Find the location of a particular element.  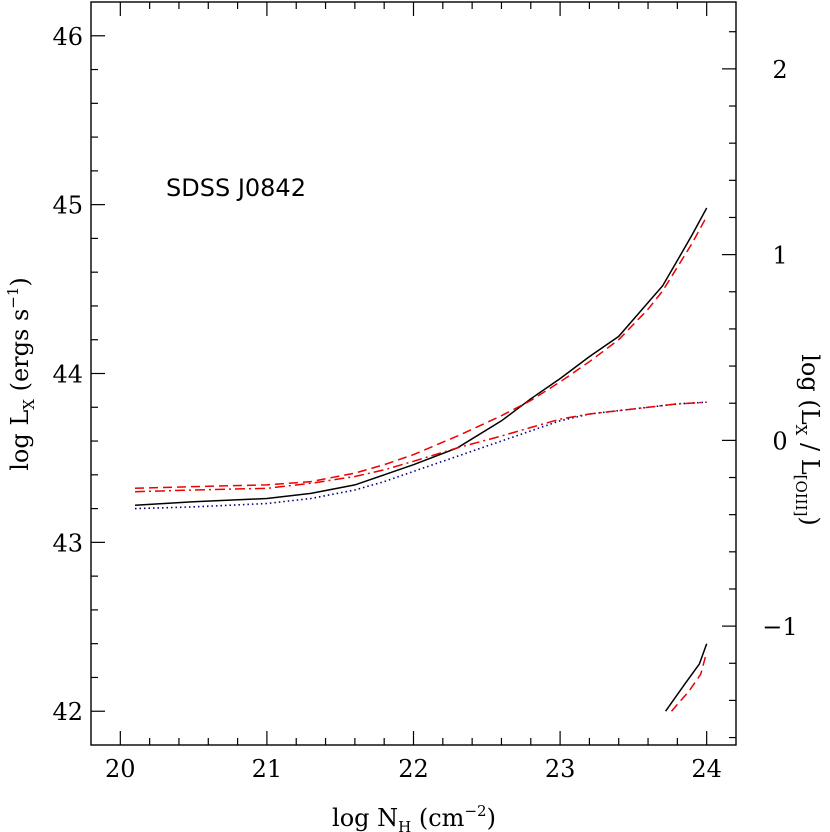

y-tick-label-right: 2 is located at coordinates (779, 70).